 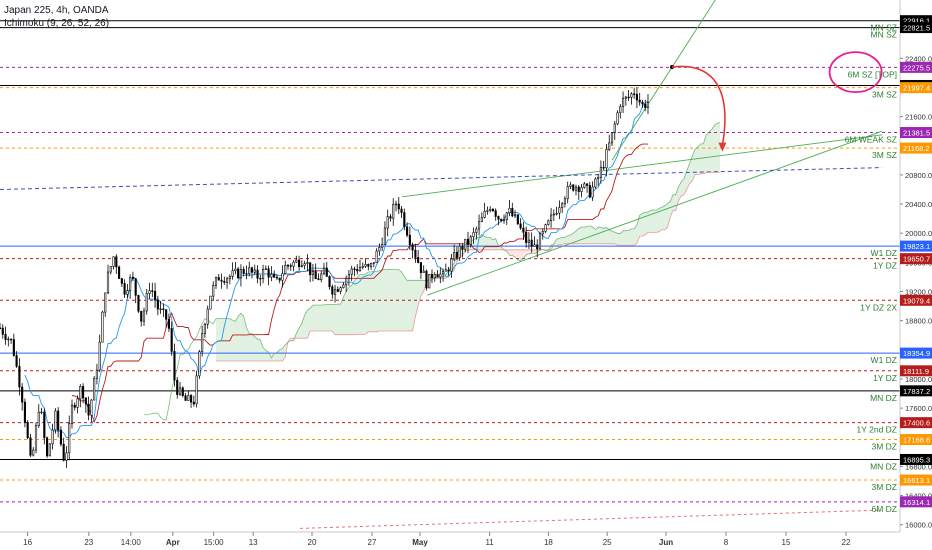 What do you see at coordinates (918, 496) in the screenshot?
I see `price-tick-label: 16400.0` at bounding box center [918, 496].